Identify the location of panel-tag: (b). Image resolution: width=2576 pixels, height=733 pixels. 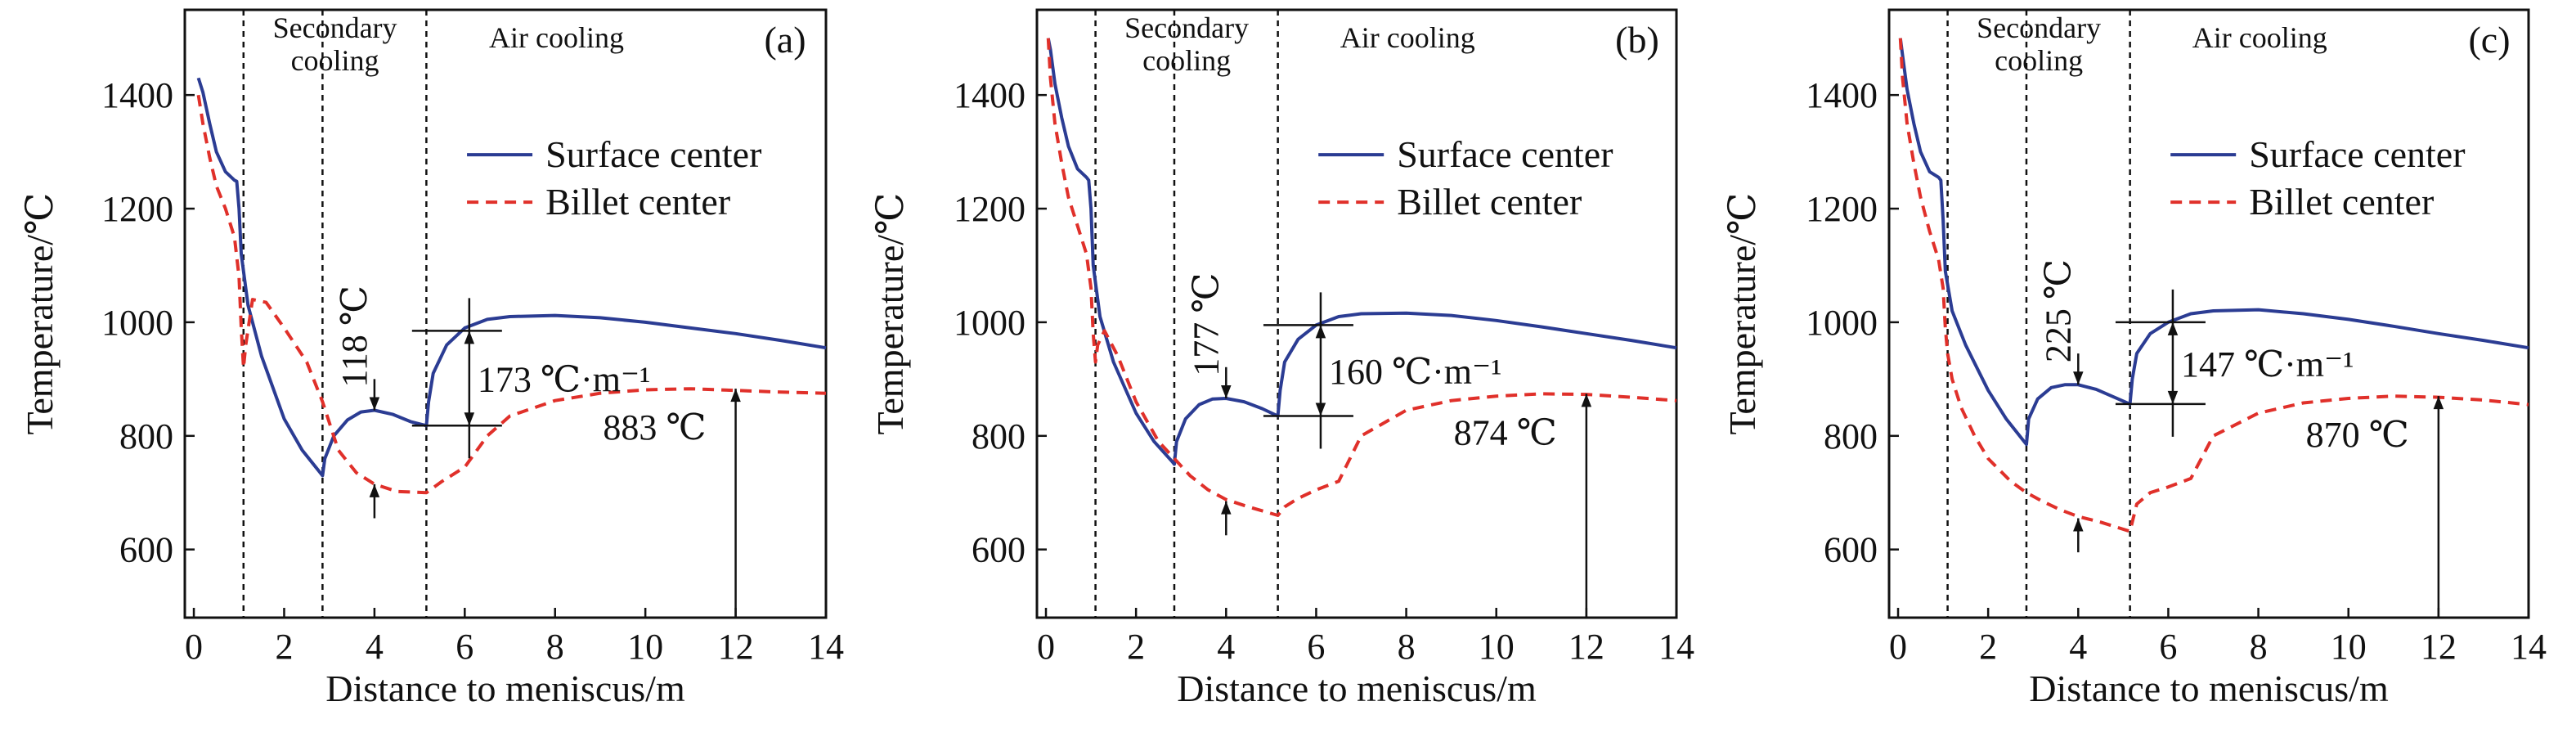
(1637, 40).